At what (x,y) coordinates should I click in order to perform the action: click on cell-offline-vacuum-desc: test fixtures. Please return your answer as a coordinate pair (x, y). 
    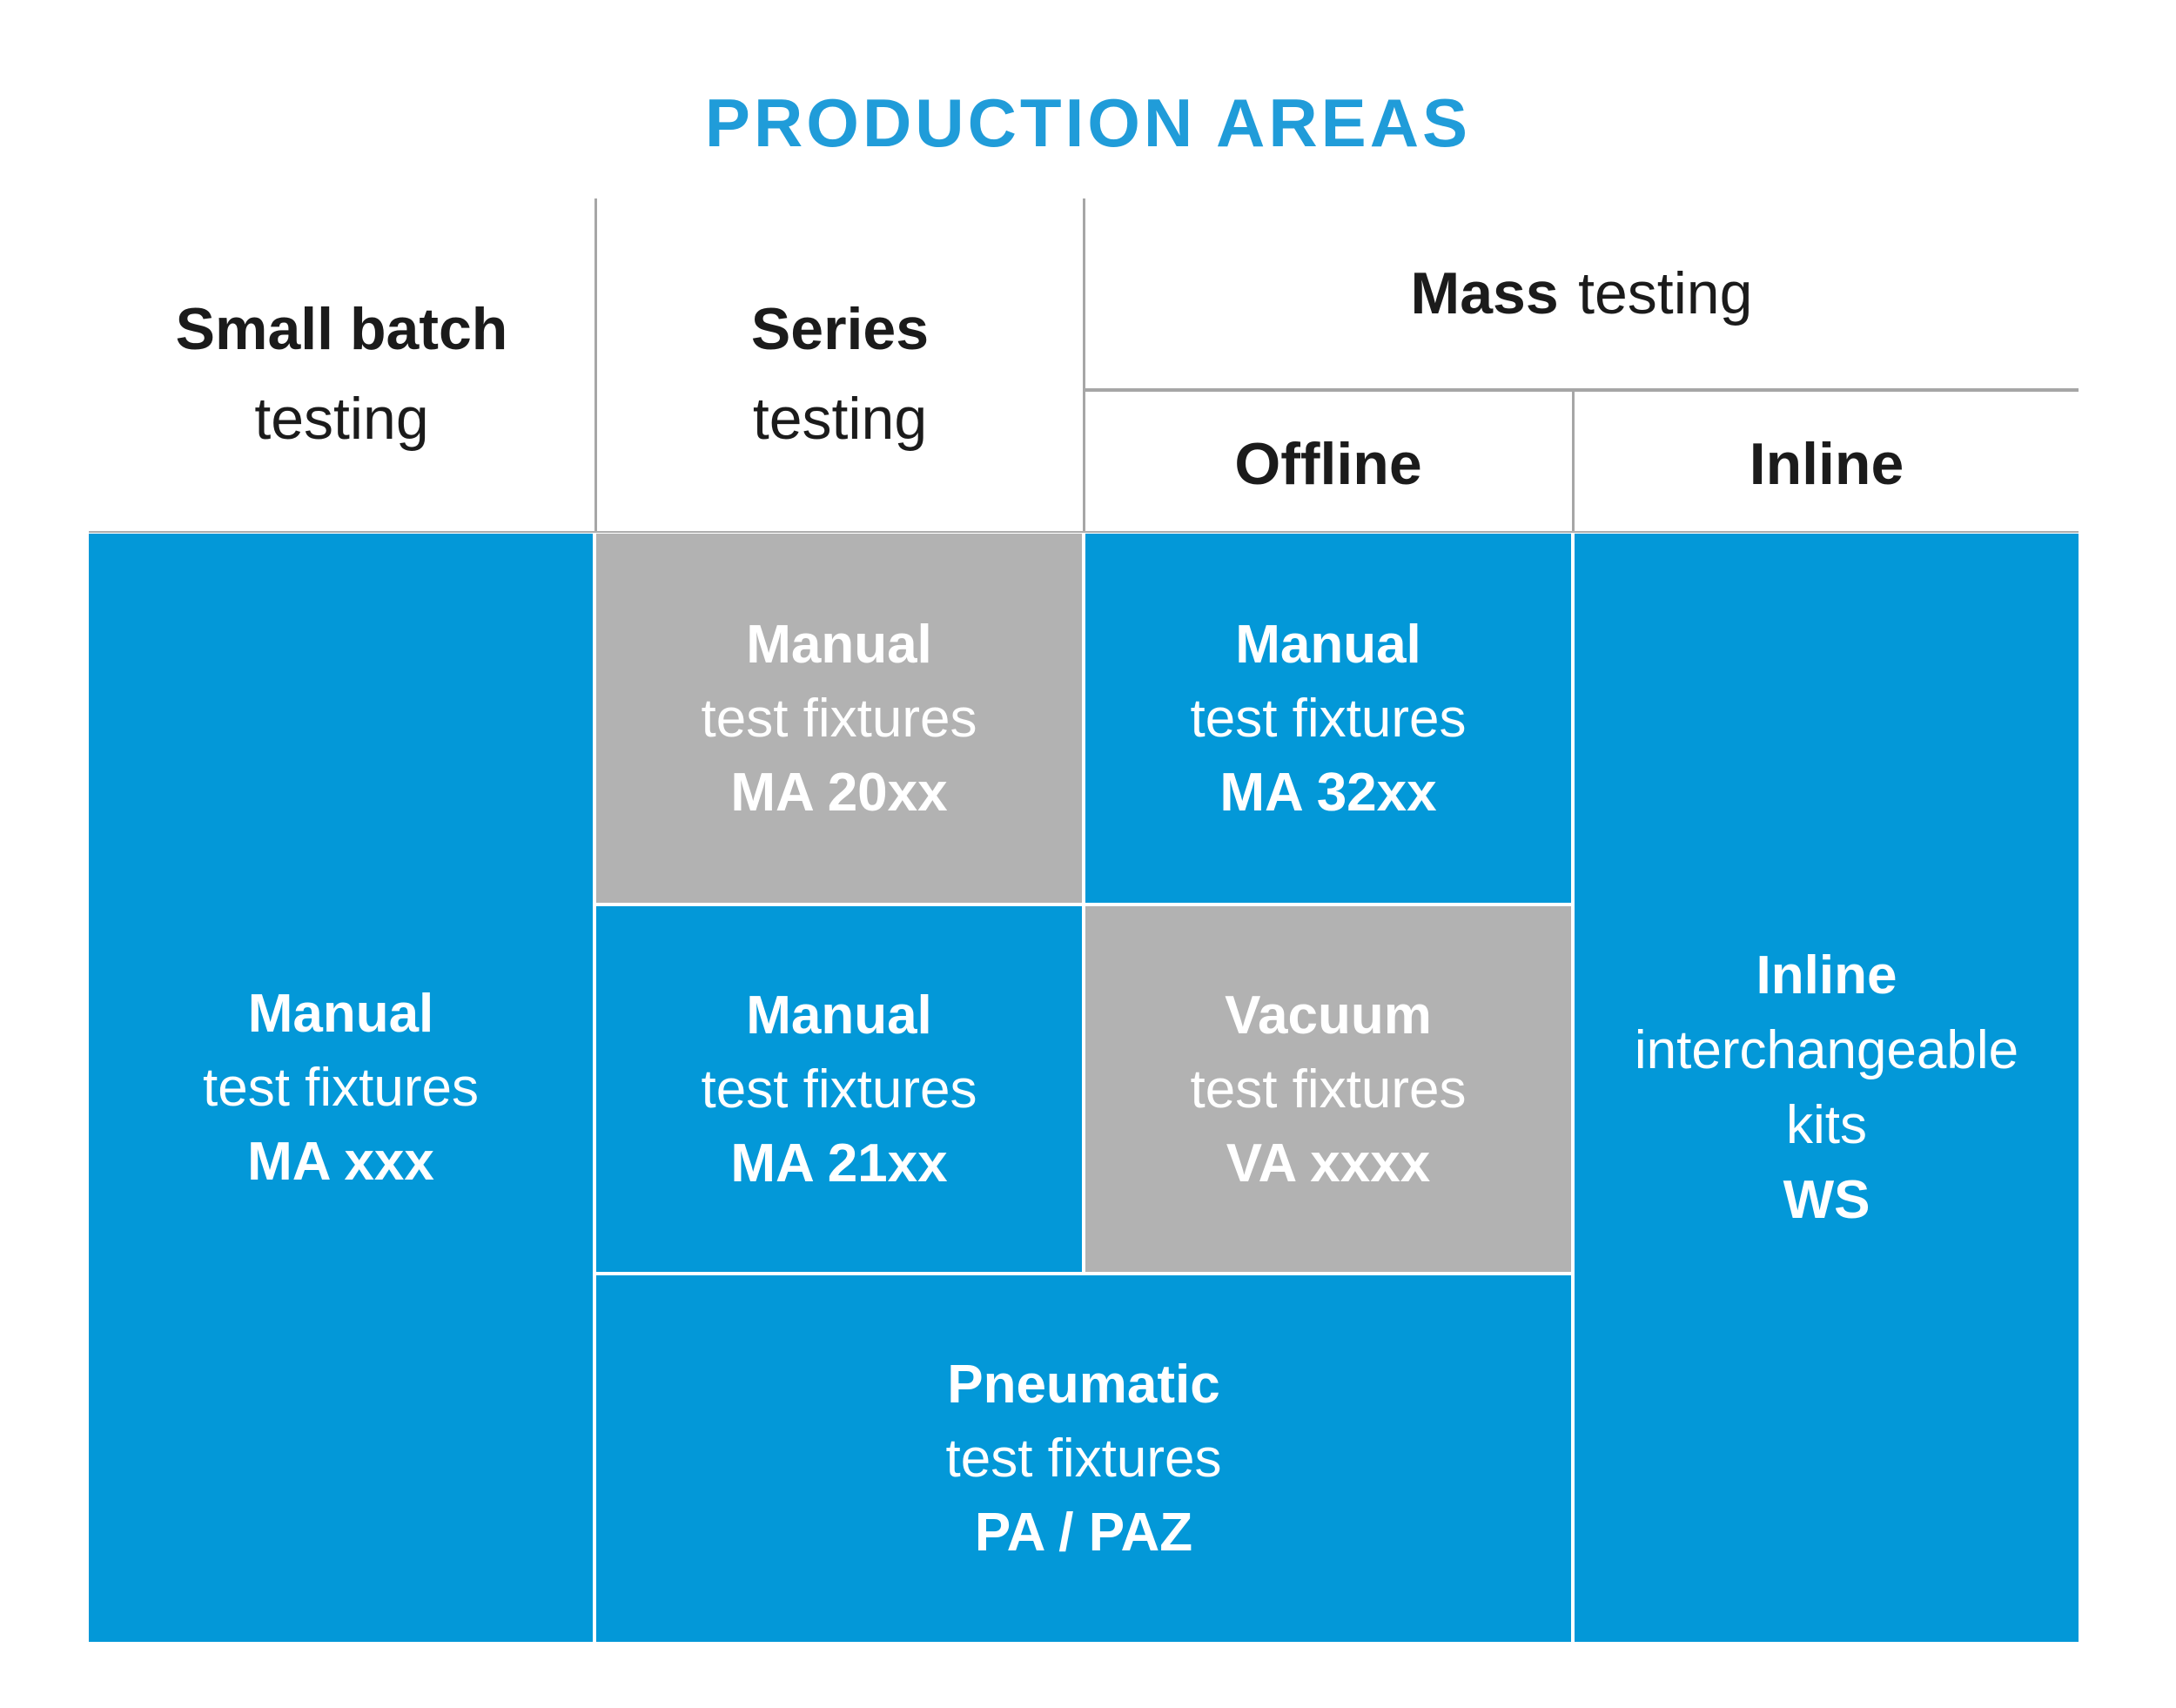
    Looking at the image, I should click on (1328, 1089).